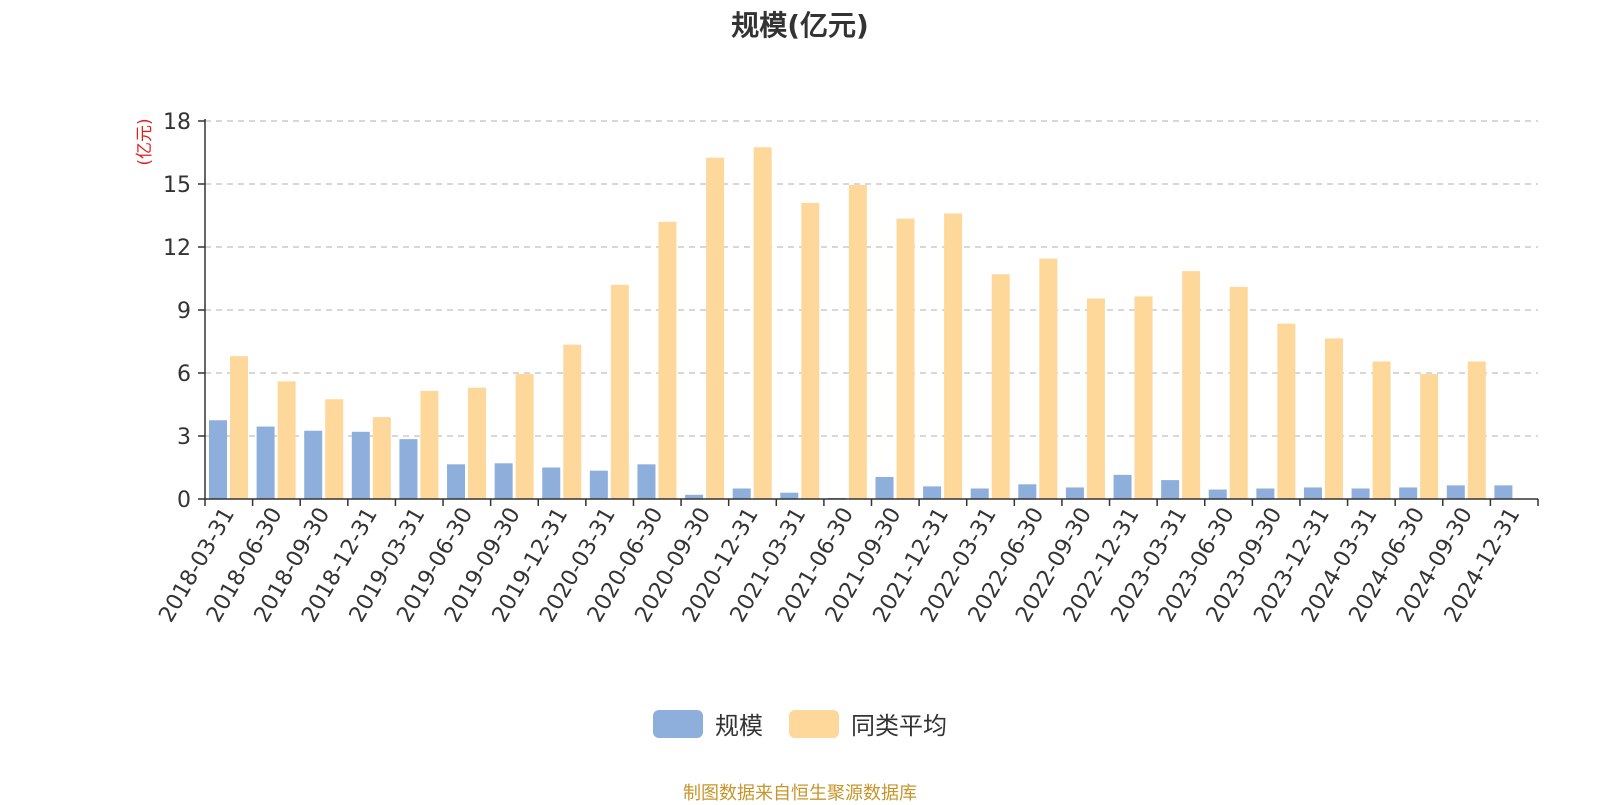 Image resolution: width=1600 pixels, height=805 pixels. Describe the element at coordinates (800, 793) in the screenshot. I see `source-note: 制图数据来自恒生聚源数据库` at that location.